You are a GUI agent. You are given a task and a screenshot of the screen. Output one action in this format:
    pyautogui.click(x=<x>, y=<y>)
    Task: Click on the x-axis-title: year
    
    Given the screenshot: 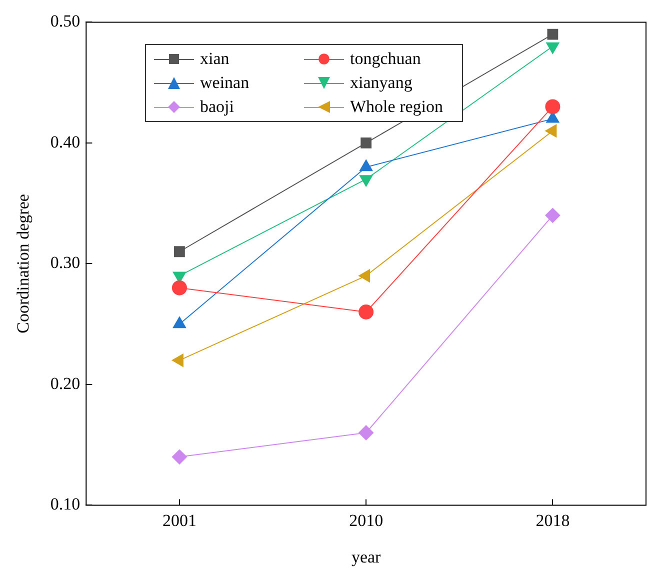 What is the action you would take?
    pyautogui.click(x=366, y=556)
    